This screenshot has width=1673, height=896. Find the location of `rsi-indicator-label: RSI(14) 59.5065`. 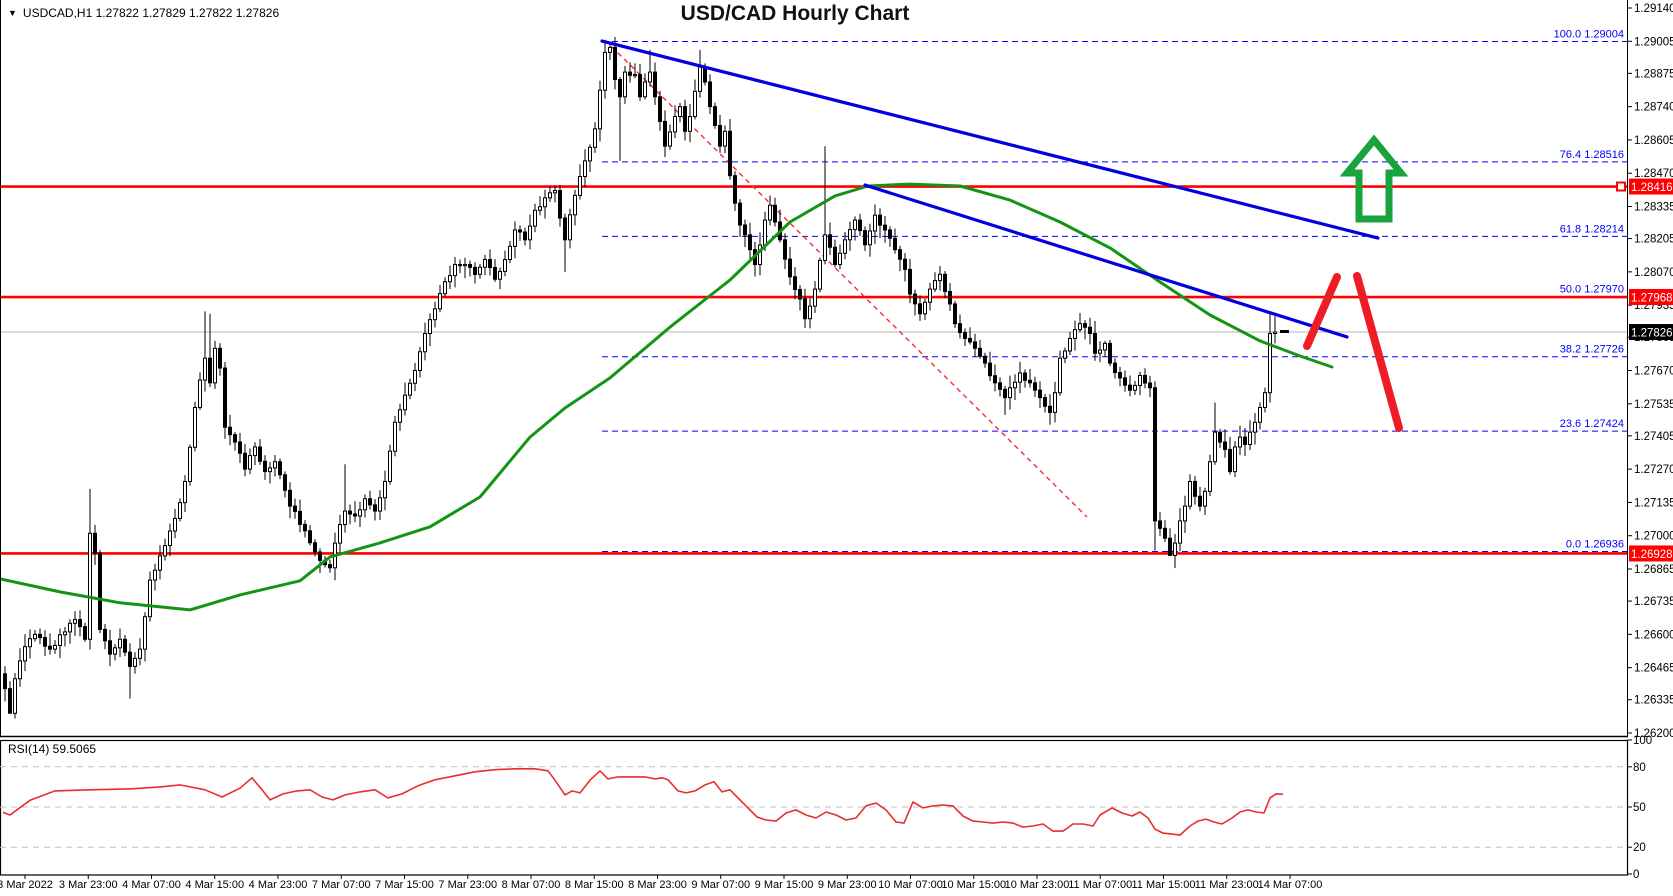

rsi-indicator-label: RSI(14) 59.5065 is located at coordinates (52, 749).